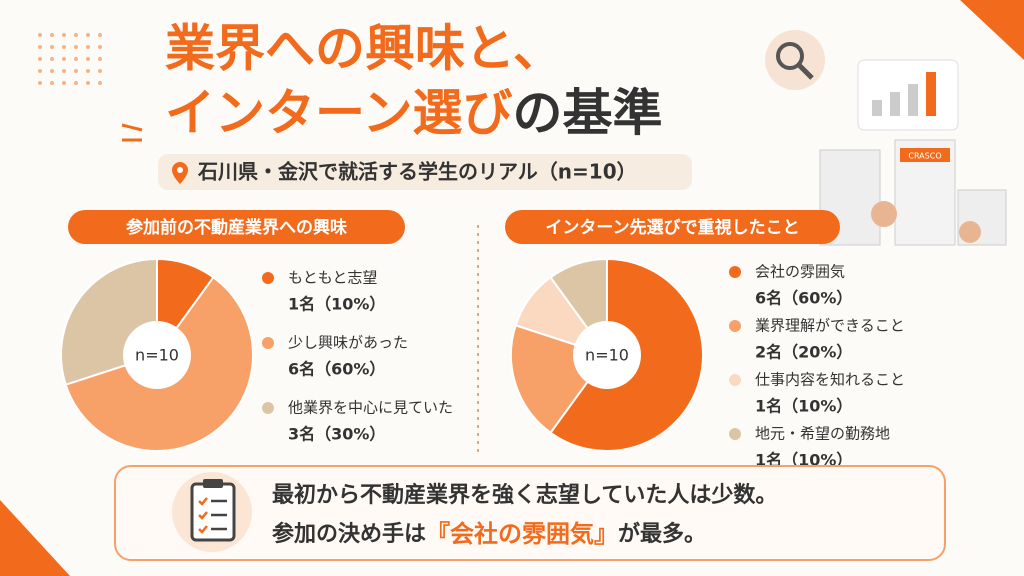  Describe the element at coordinates (530, 513) in the screenshot. I see `summary-box` at that location.